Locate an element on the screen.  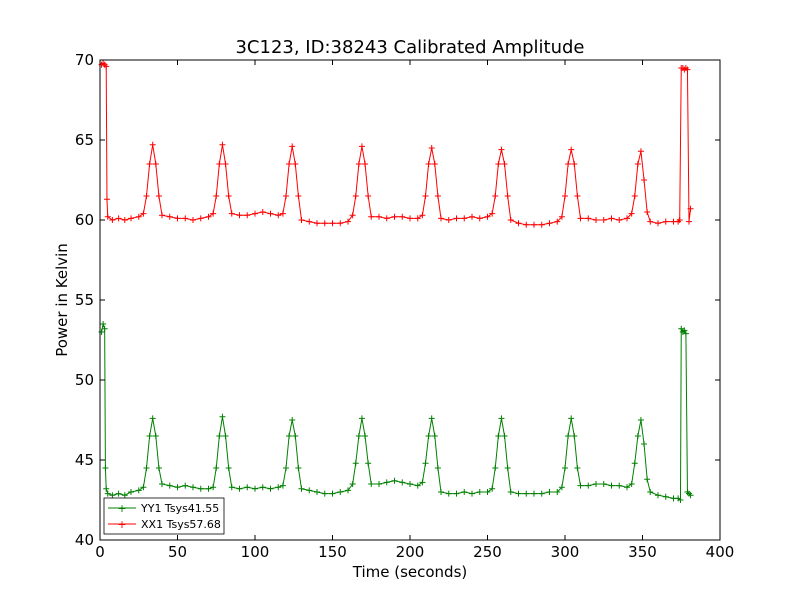
x-tick-label: 100 is located at coordinates (255, 552).